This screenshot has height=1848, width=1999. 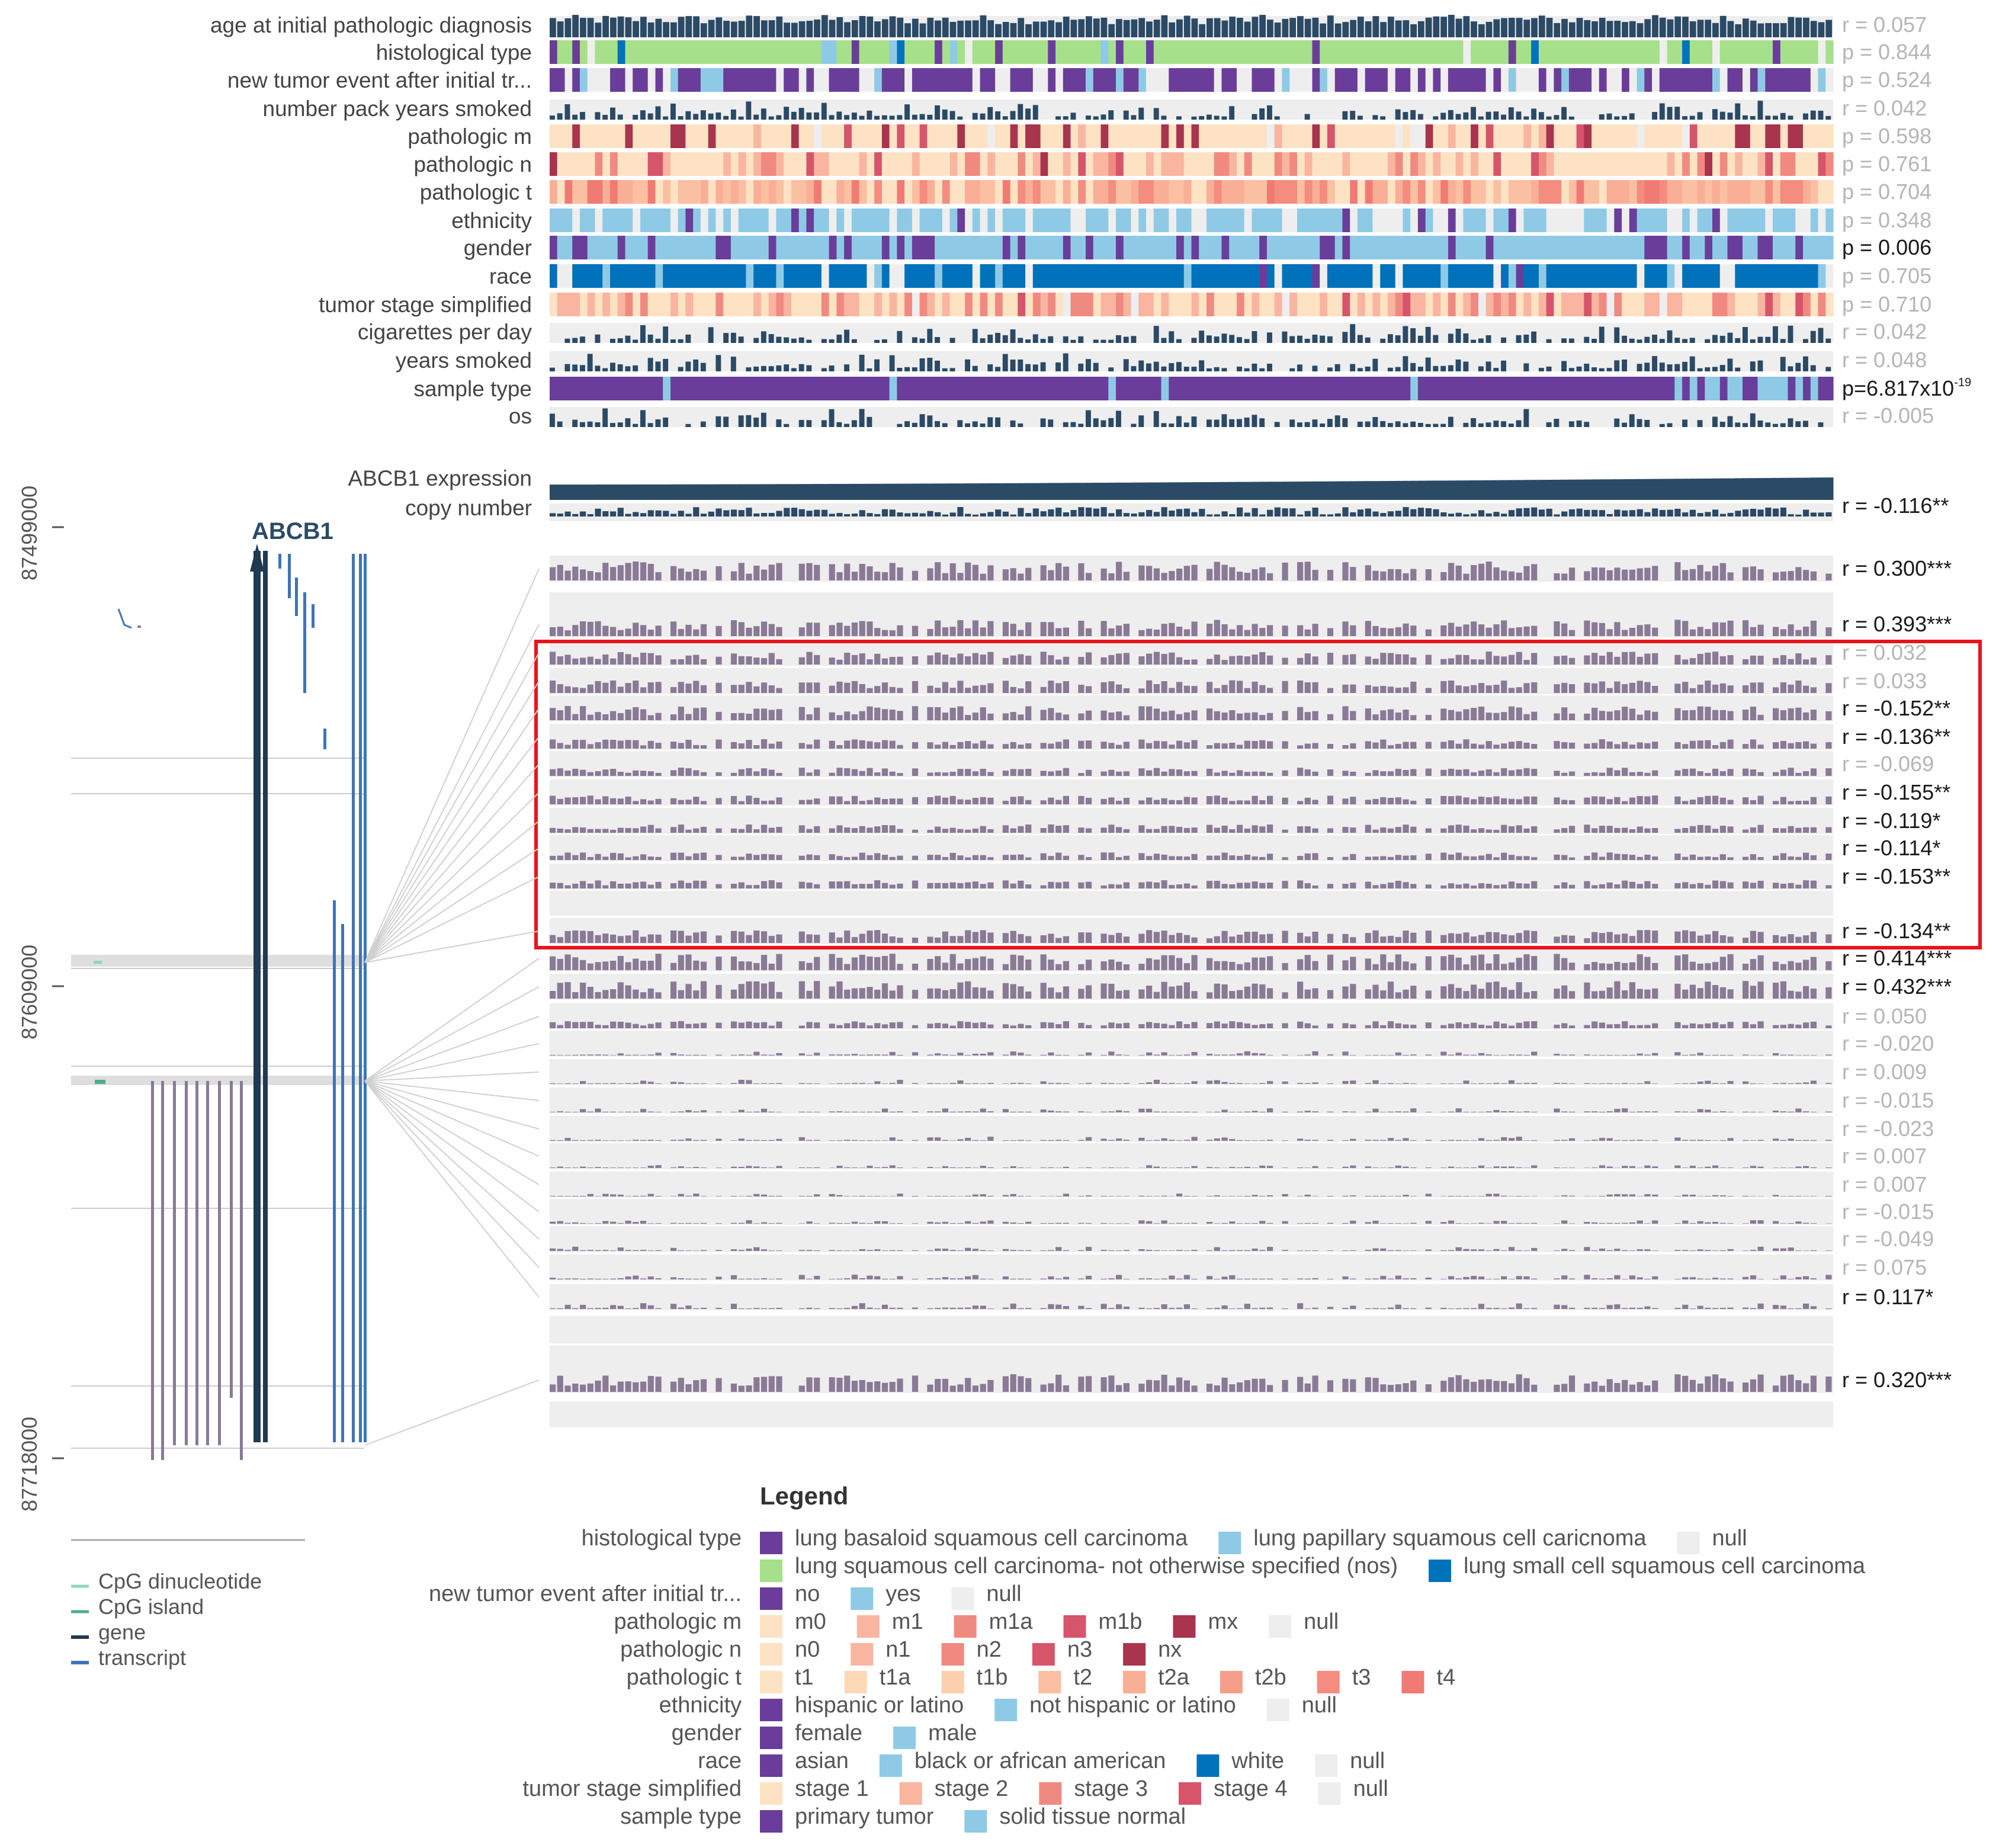 What do you see at coordinates (1191, 220) in the screenshot?
I see `annotation-track: ethnicity p = 0.348` at bounding box center [1191, 220].